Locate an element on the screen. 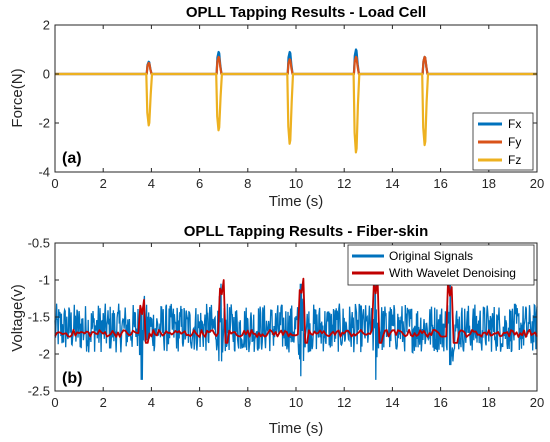  load-cell-y-tick-label: 0 is located at coordinates (46, 74).